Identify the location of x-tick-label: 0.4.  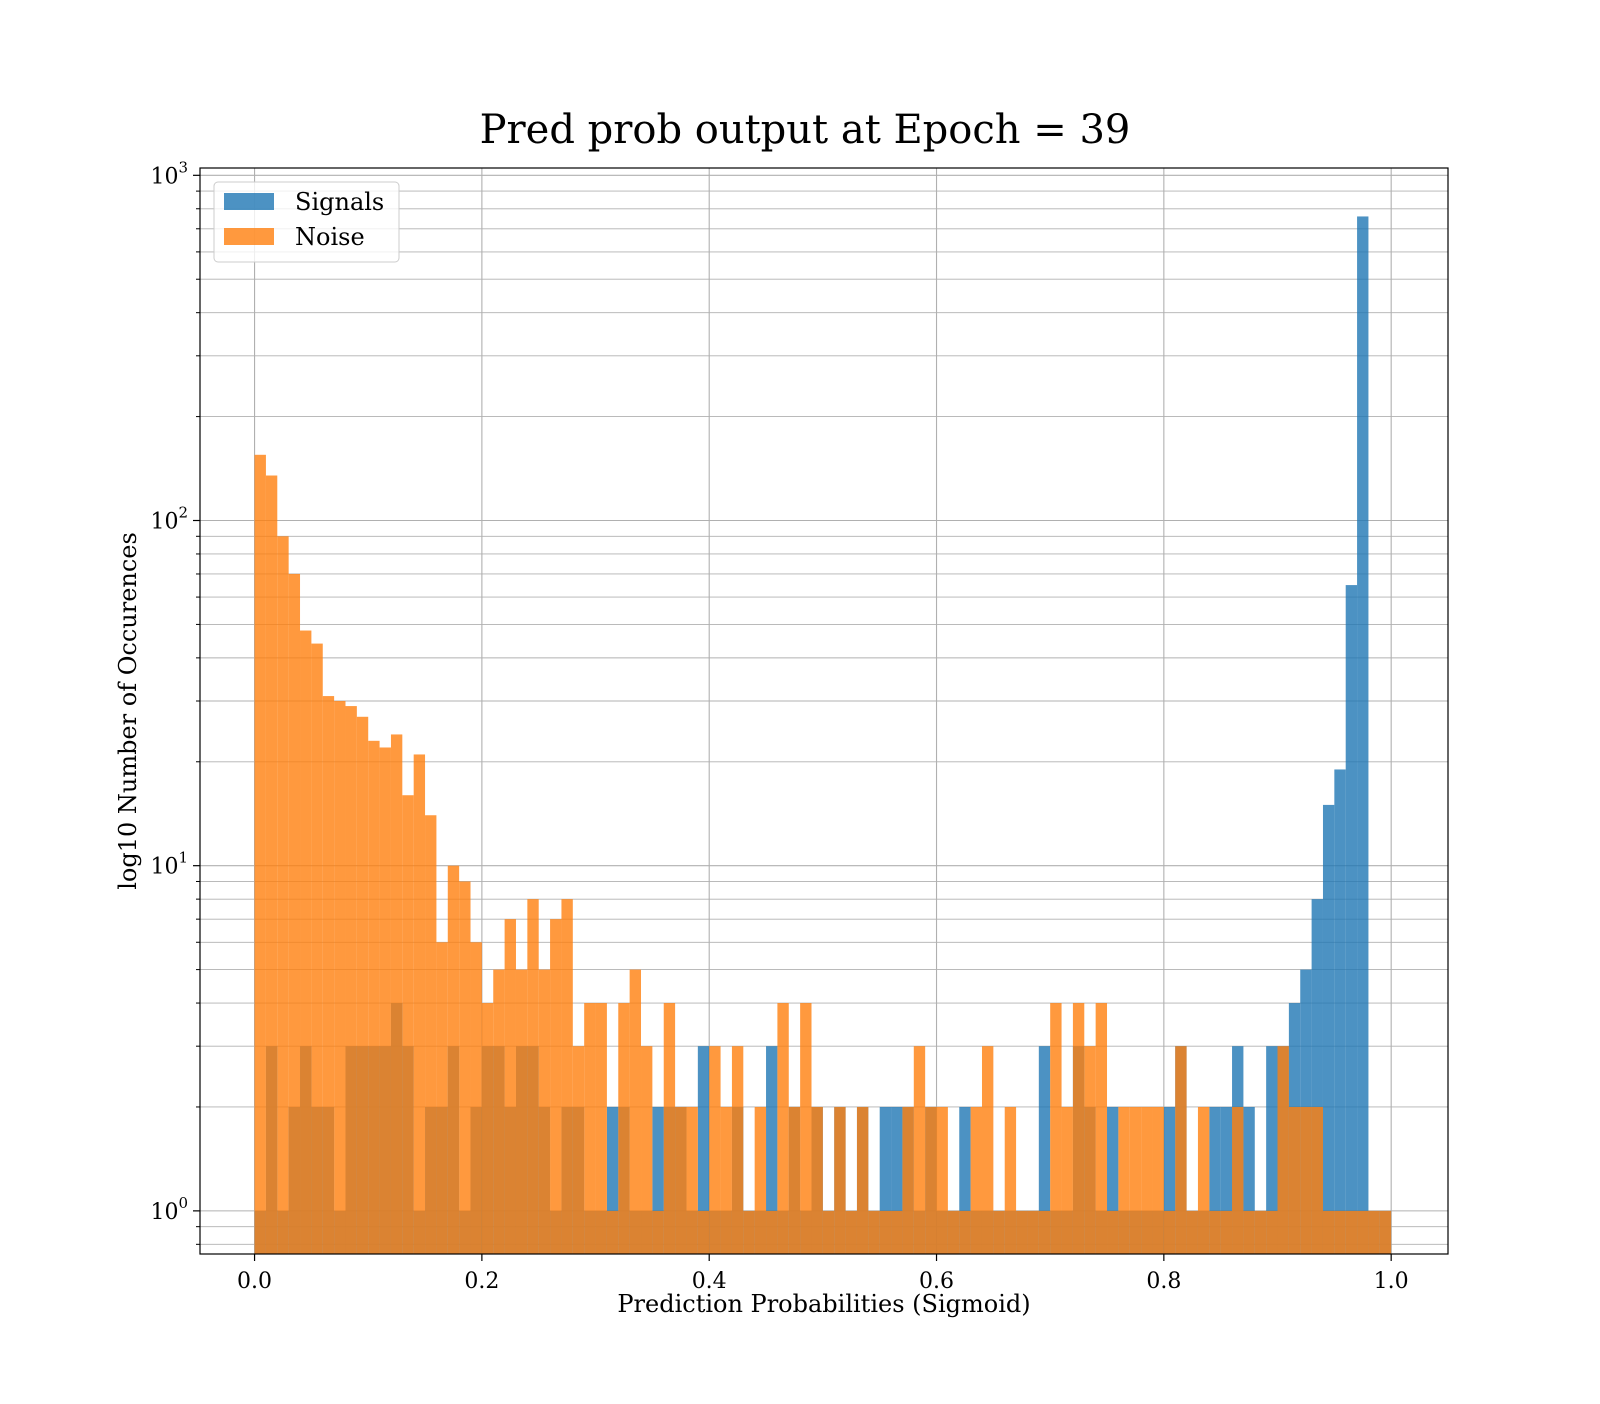
(709, 1281).